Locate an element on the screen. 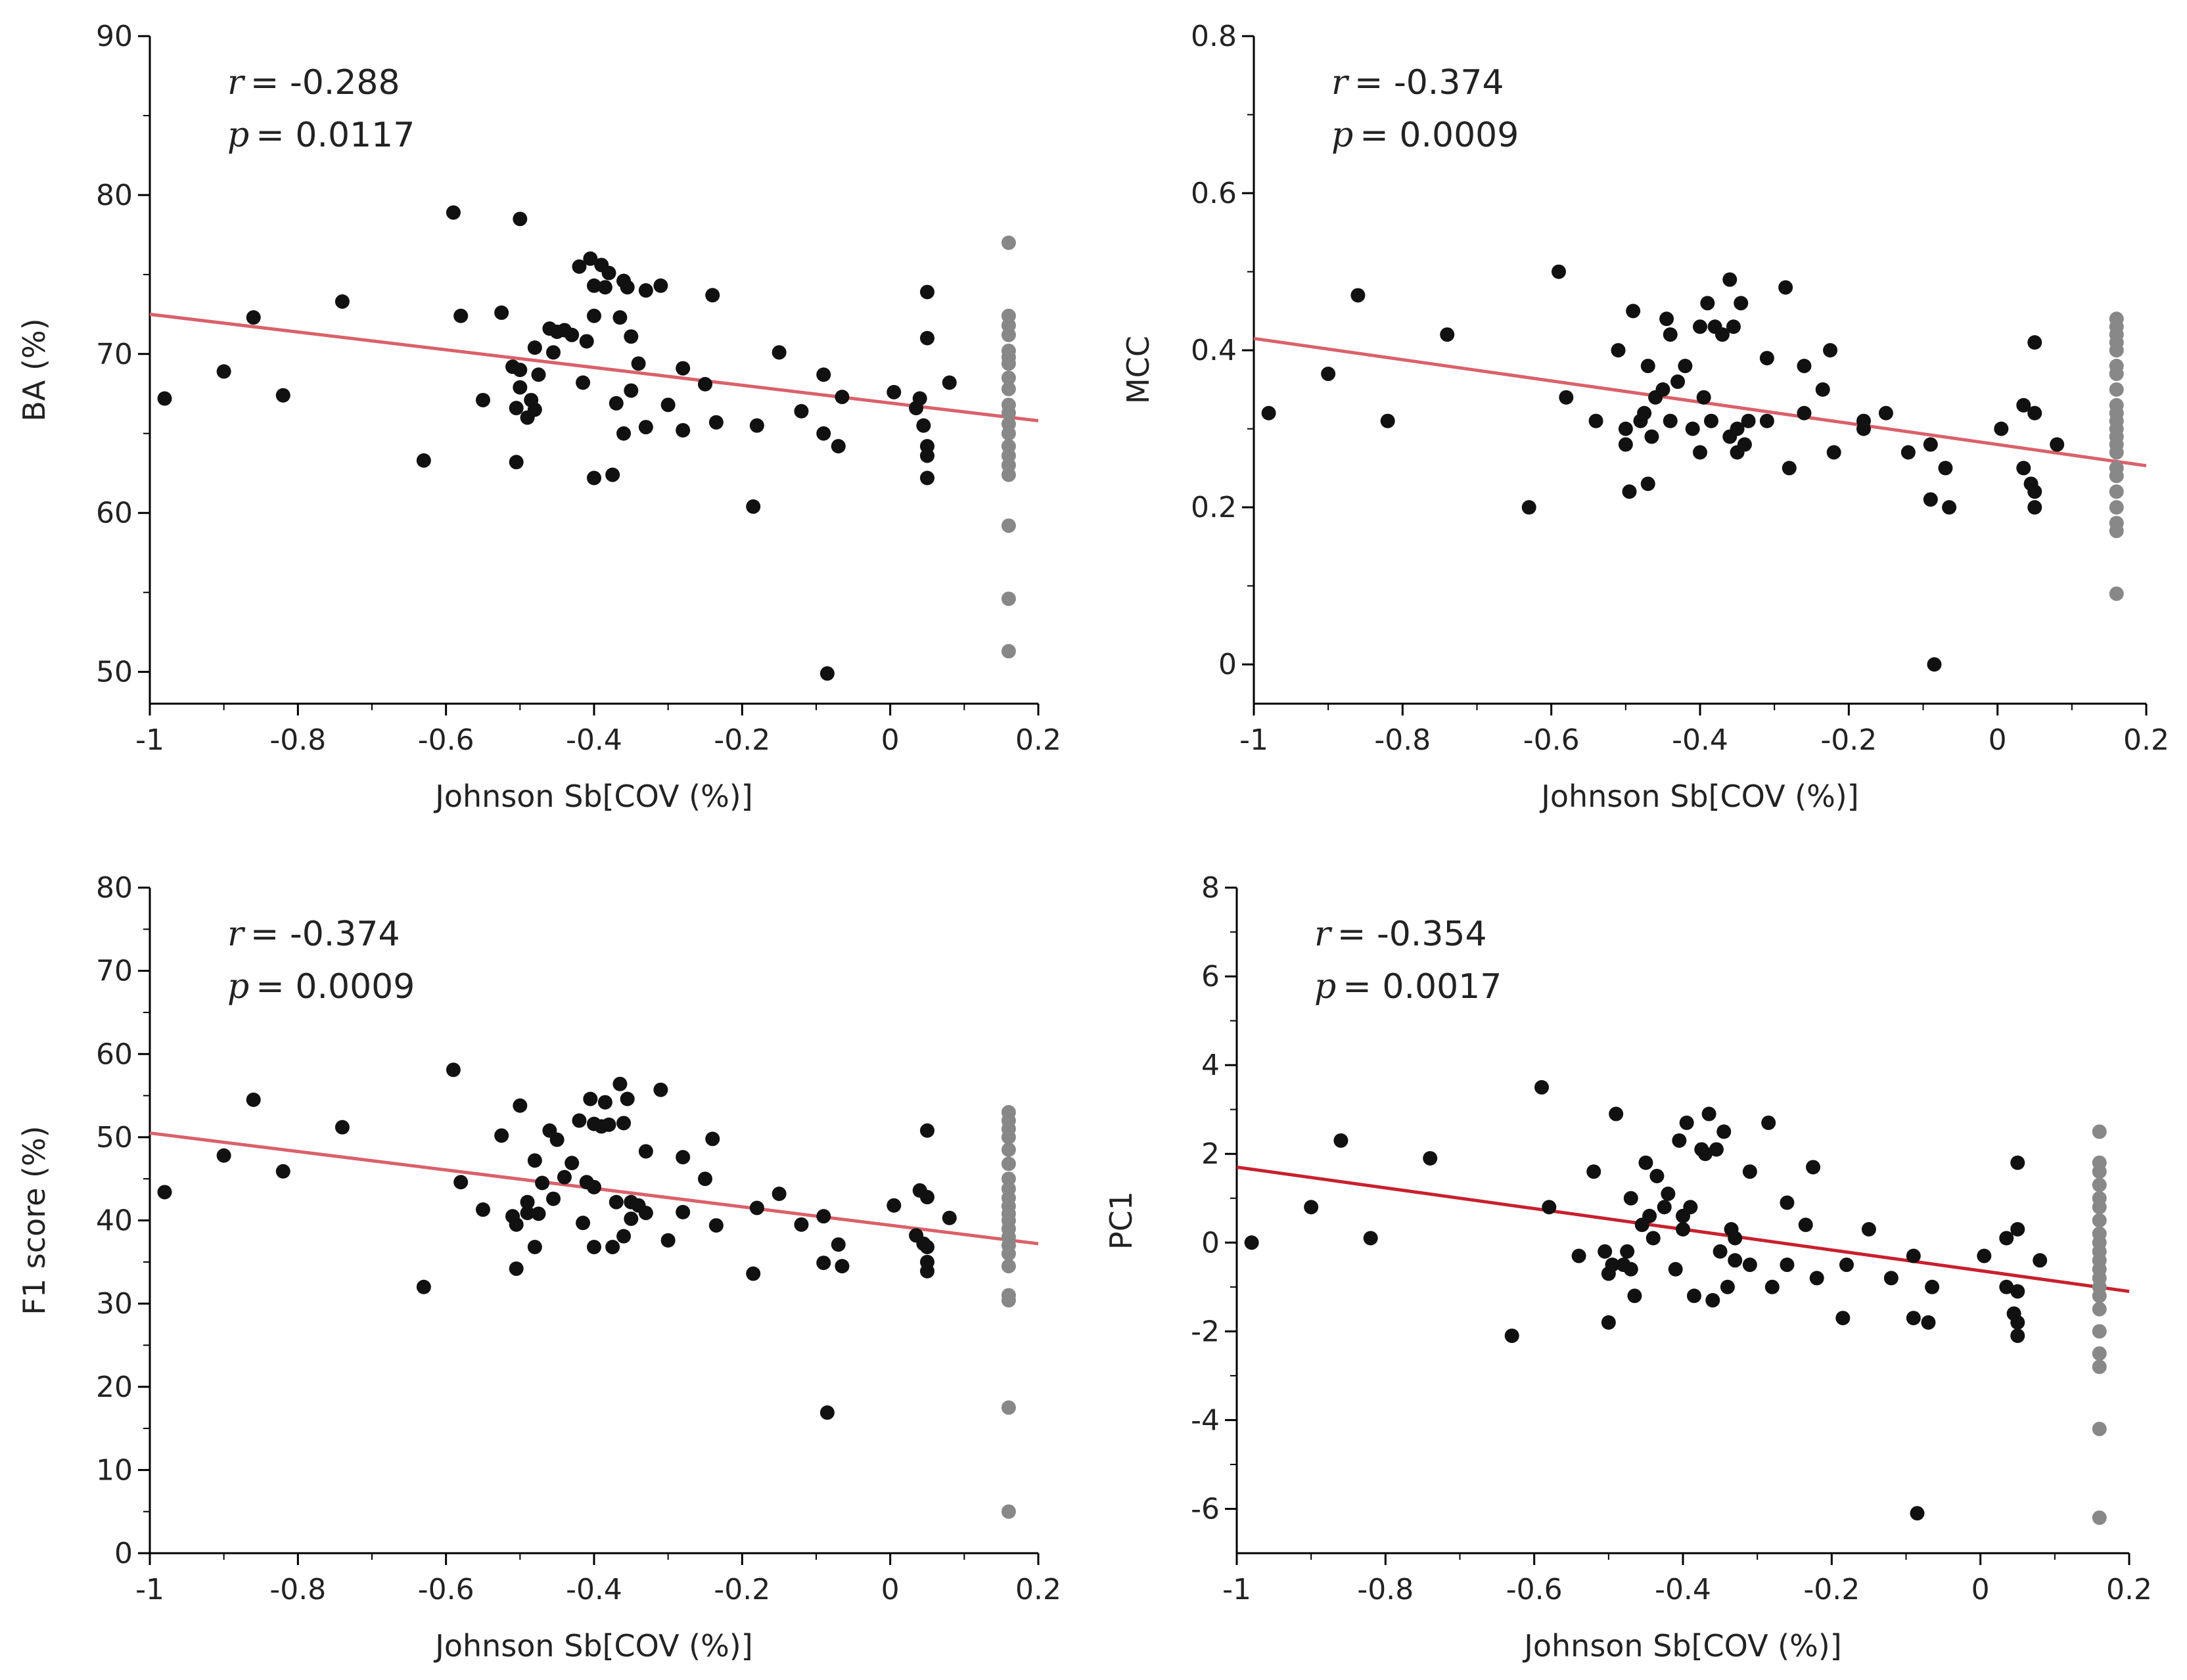 This screenshot has width=2187, height=1680. p-annotation: p = 0.0017 is located at coordinates (1408, 987).